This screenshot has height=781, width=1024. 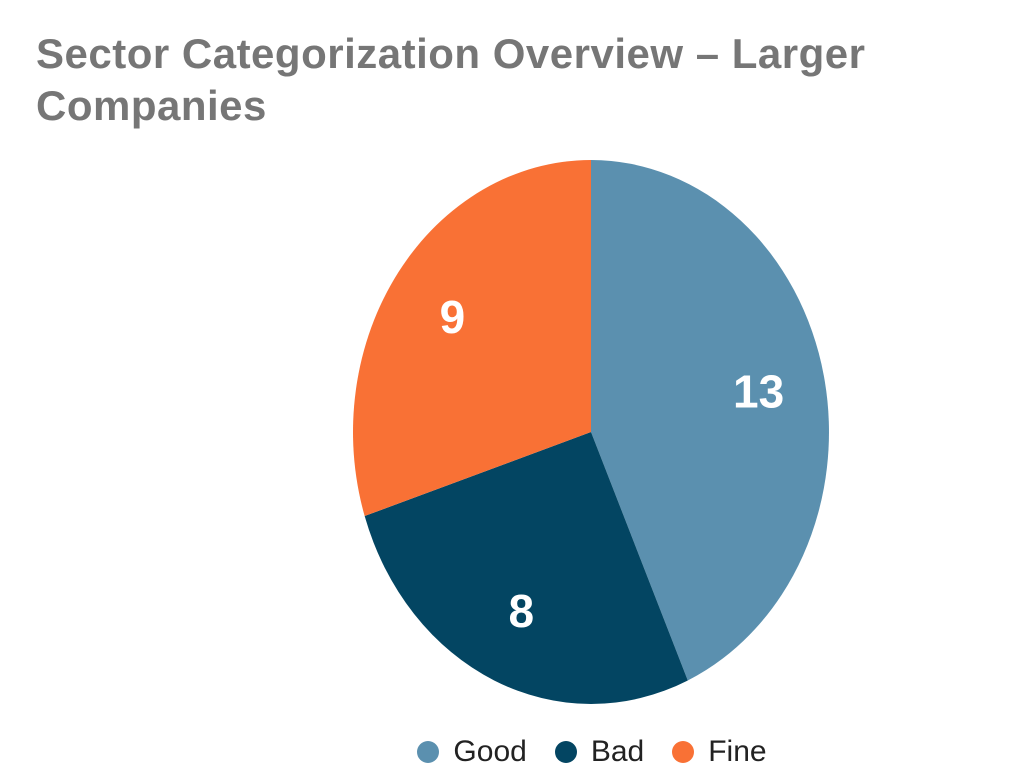 What do you see at coordinates (490, 751) in the screenshot?
I see `legend-label: Good` at bounding box center [490, 751].